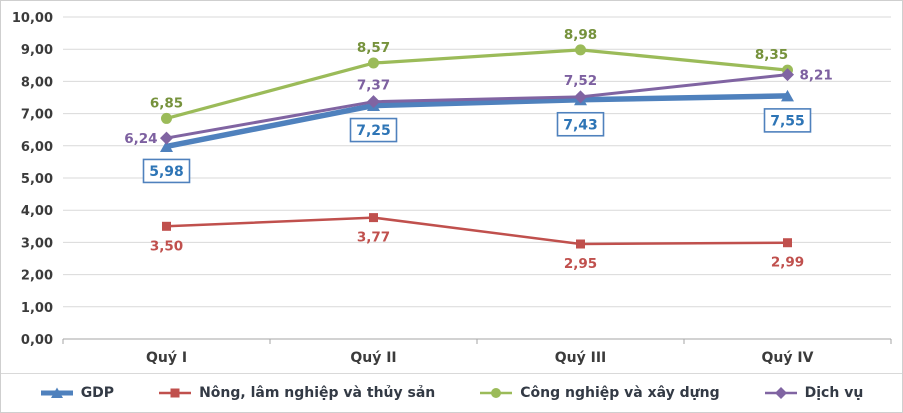  Describe the element at coordinates (580, 81) in the screenshot. I see `data-label: 7,52` at that location.